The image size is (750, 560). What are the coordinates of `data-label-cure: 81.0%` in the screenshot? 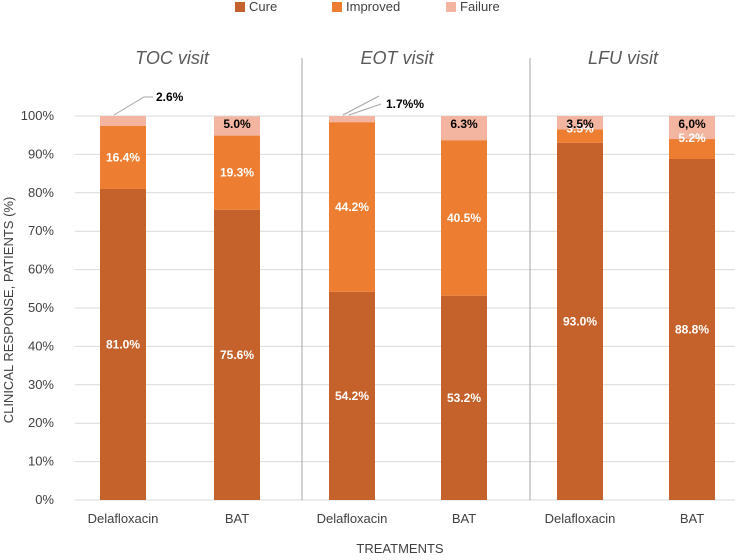 It's located at (123, 344).